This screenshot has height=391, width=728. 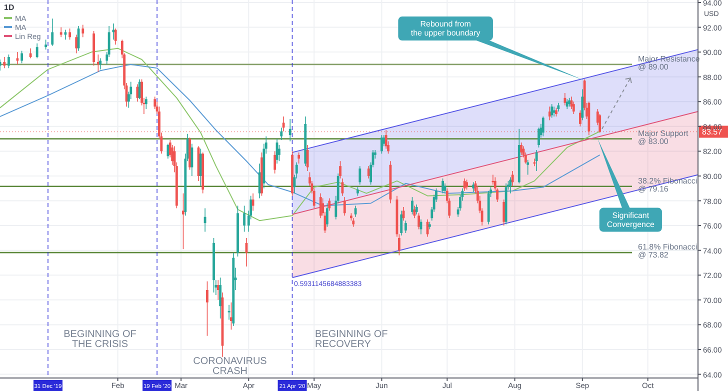 I want to click on annotation: Rebound from the upper boundary, so click(x=445, y=29).